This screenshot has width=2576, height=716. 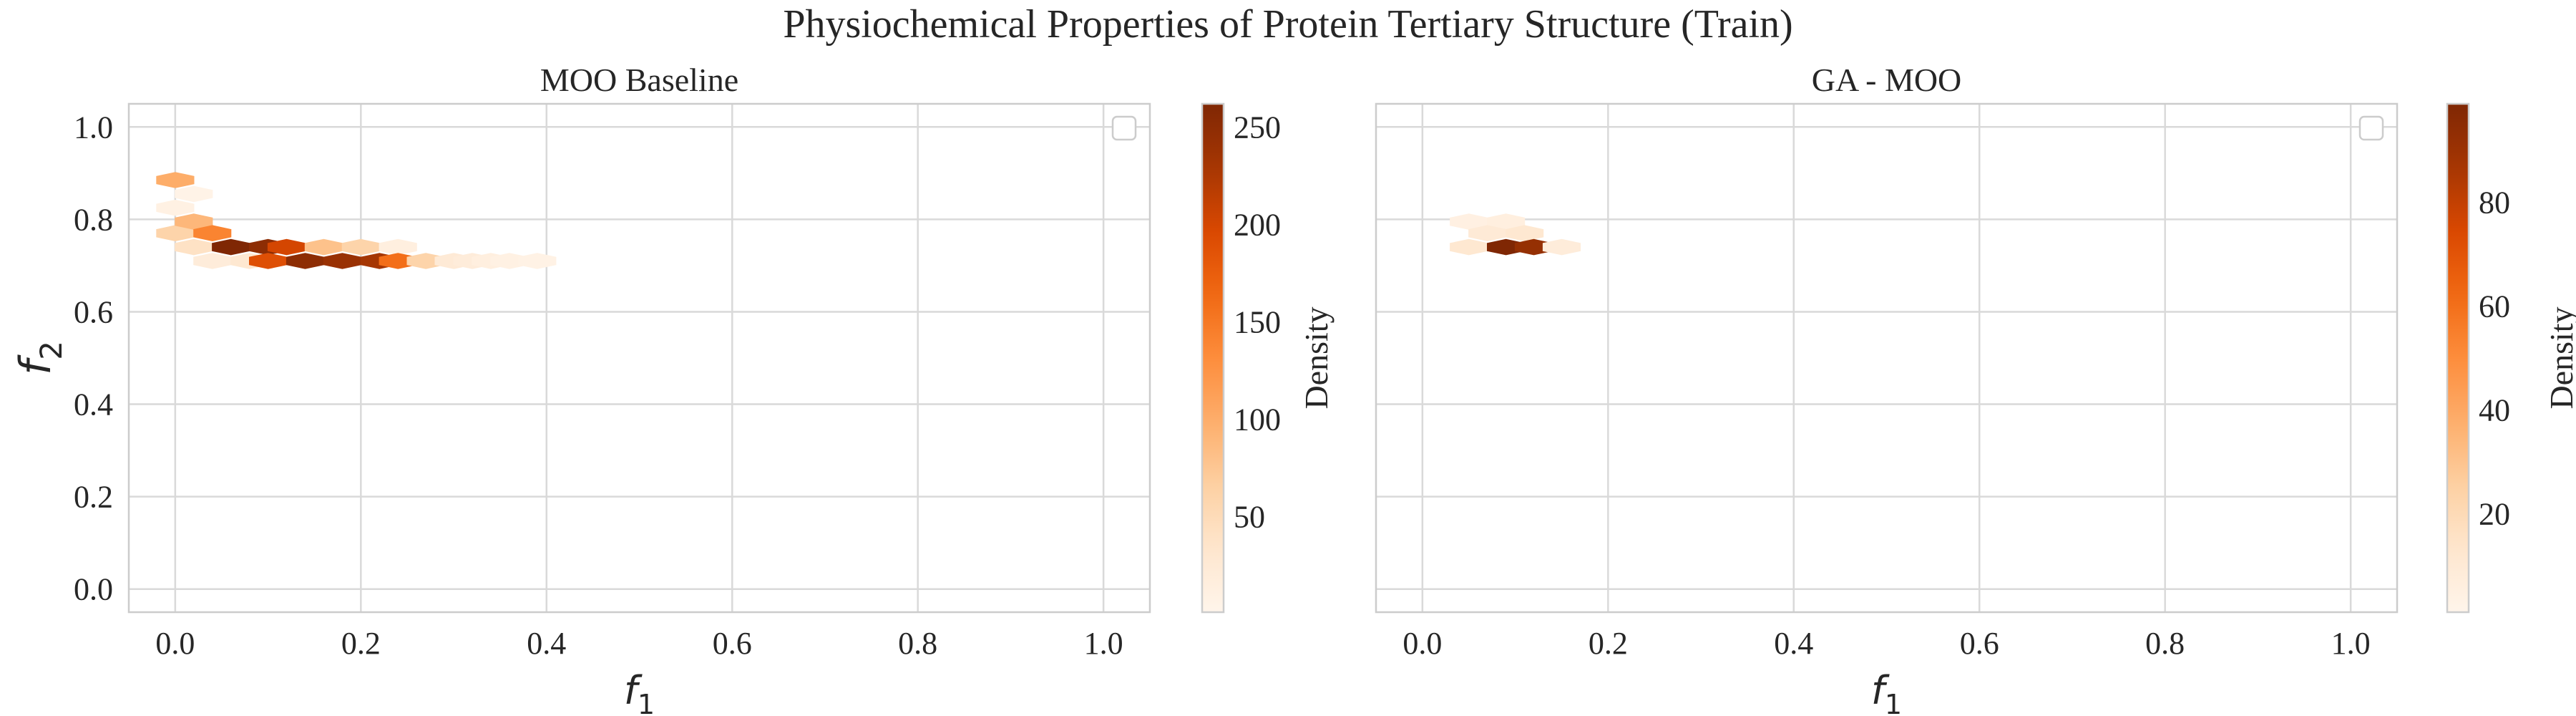 I want to click on subplot-title: GA - MOO, so click(x=1887, y=80).